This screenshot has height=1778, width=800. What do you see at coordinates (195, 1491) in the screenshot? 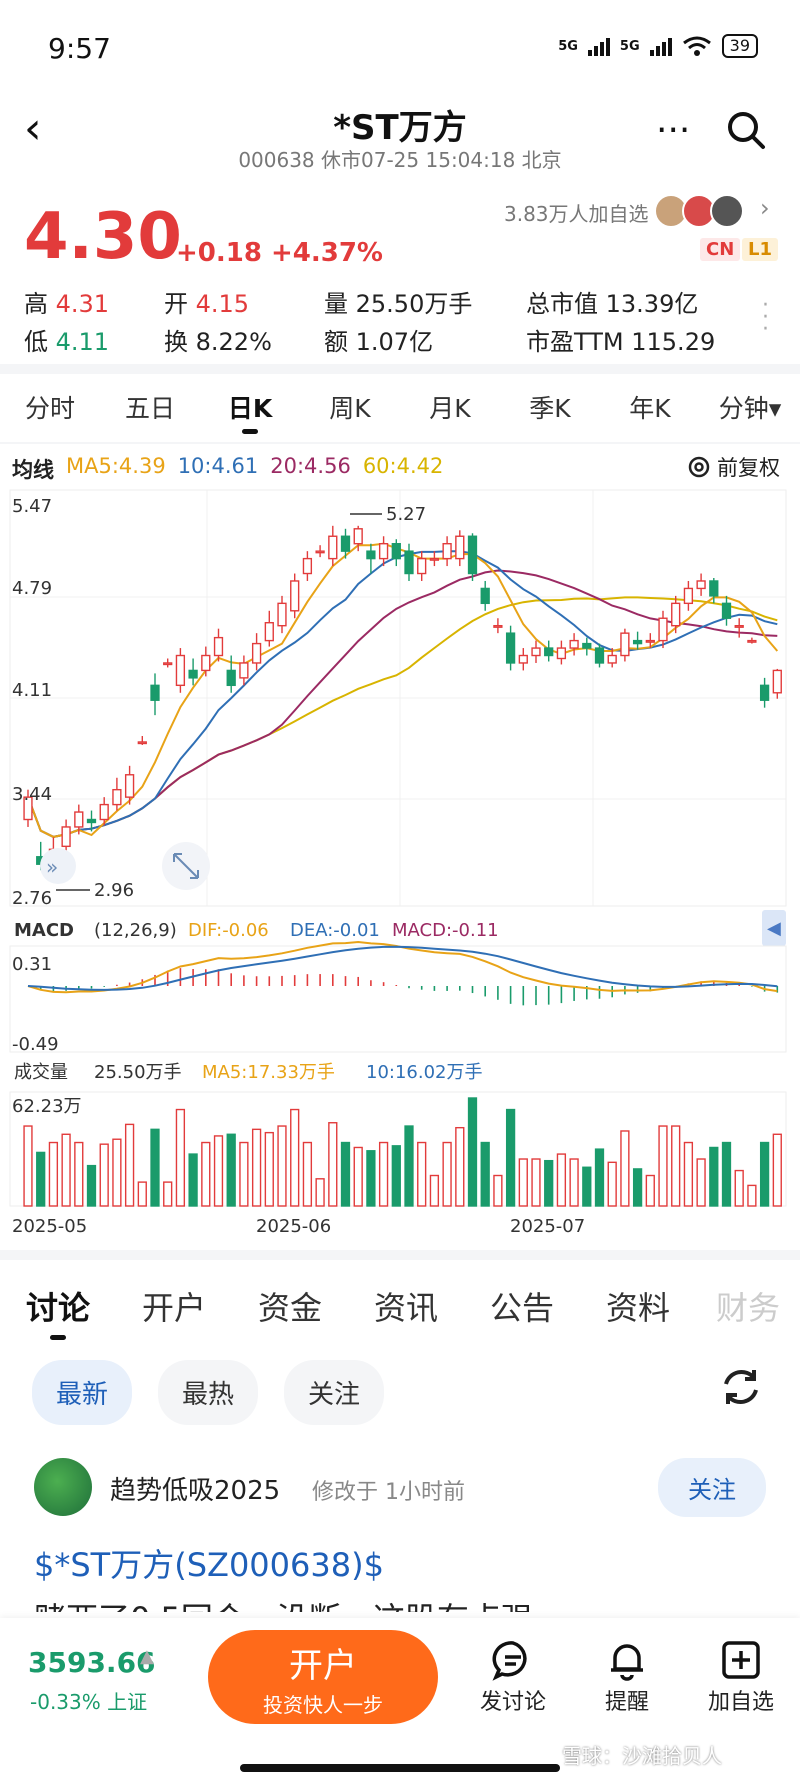
I see `post-author: 趋势低吸2025` at bounding box center [195, 1491].